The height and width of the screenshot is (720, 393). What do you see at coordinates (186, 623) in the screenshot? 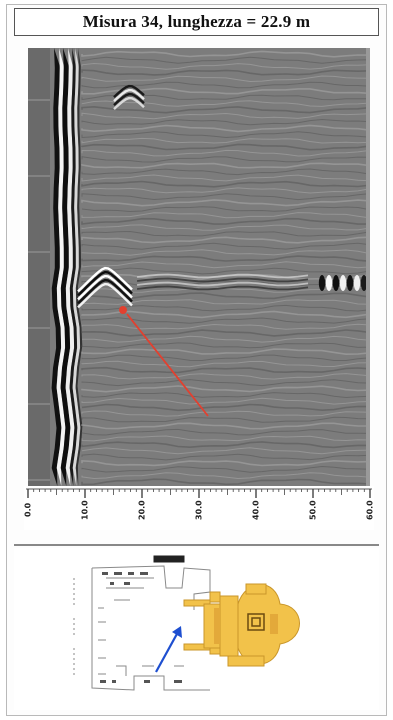
I see `floor-plan-svg` at bounding box center [186, 623].